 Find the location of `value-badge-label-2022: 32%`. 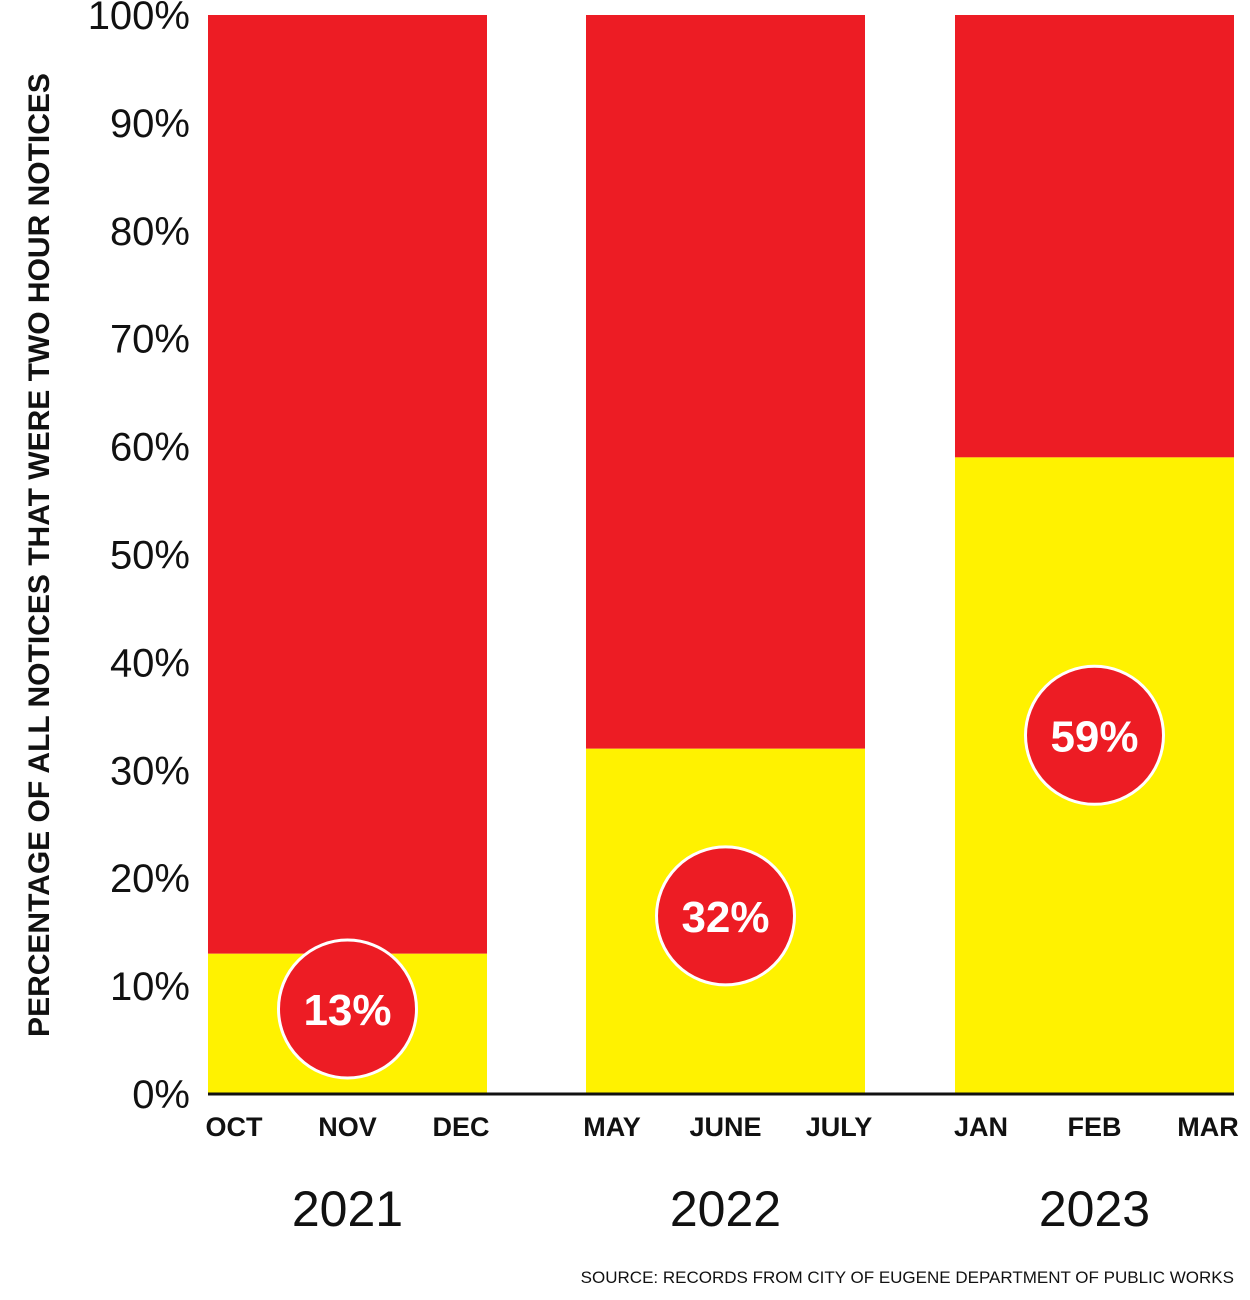

value-badge-label-2022: 32% is located at coordinates (725, 917).